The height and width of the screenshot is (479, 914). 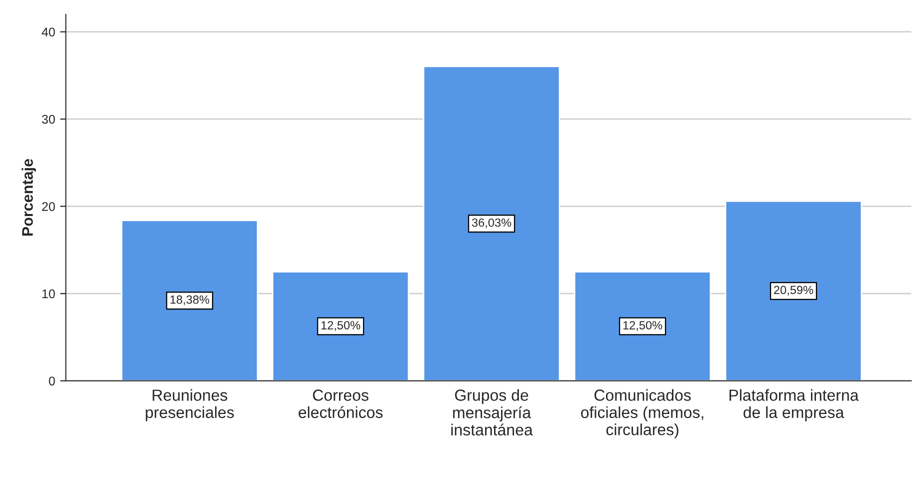 I want to click on x-tick-label: Comunicados oficiales (memos, circulares), so click(x=642, y=413).